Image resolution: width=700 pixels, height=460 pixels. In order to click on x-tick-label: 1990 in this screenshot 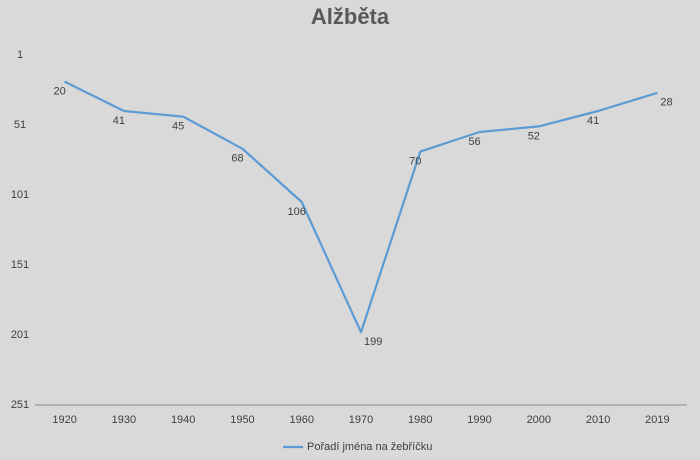, I will do `click(479, 420)`.